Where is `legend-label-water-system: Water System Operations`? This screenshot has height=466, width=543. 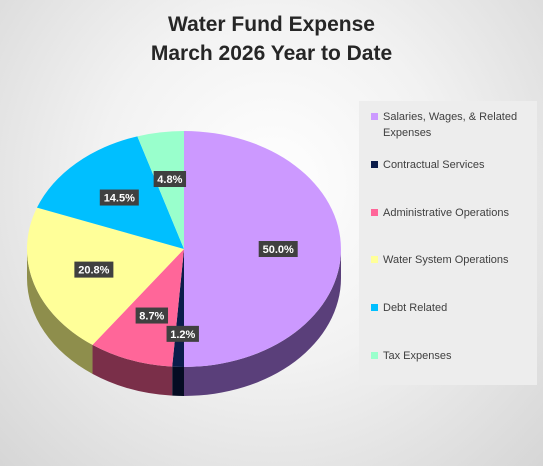
legend-label-water-system: Water System Operations is located at coordinates (446, 260).